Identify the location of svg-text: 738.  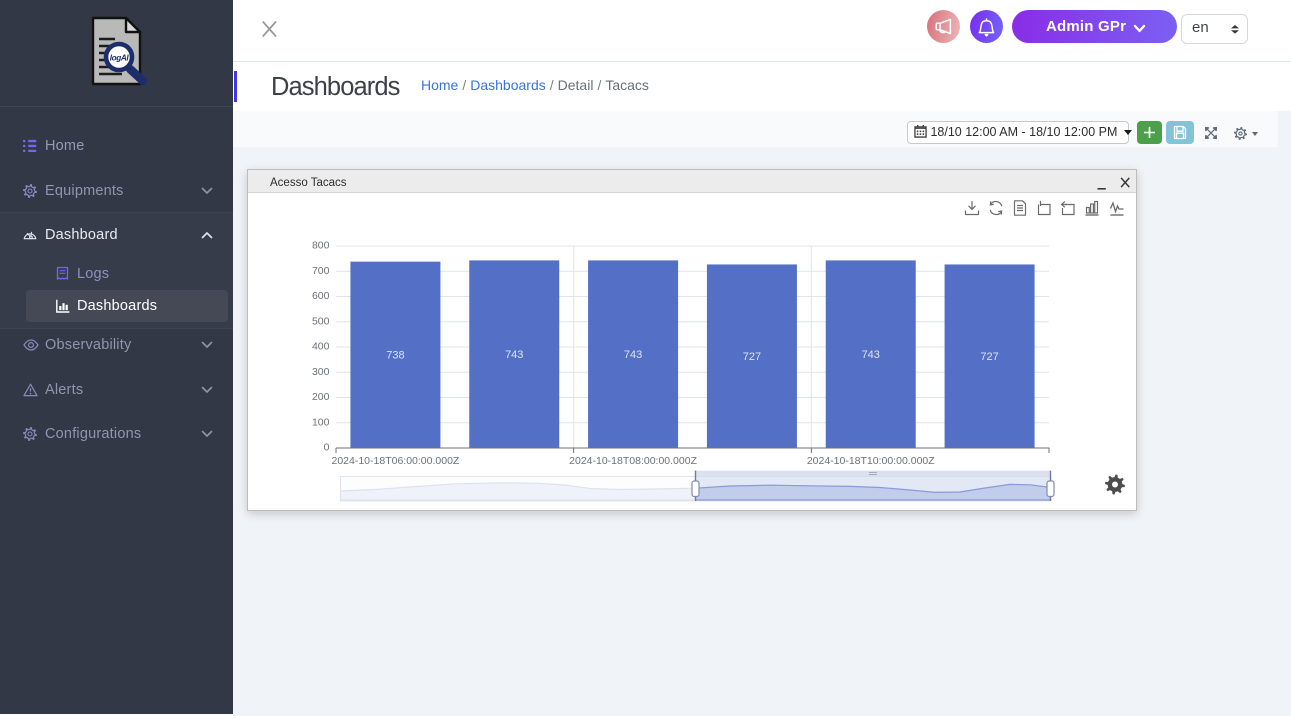
(395, 356).